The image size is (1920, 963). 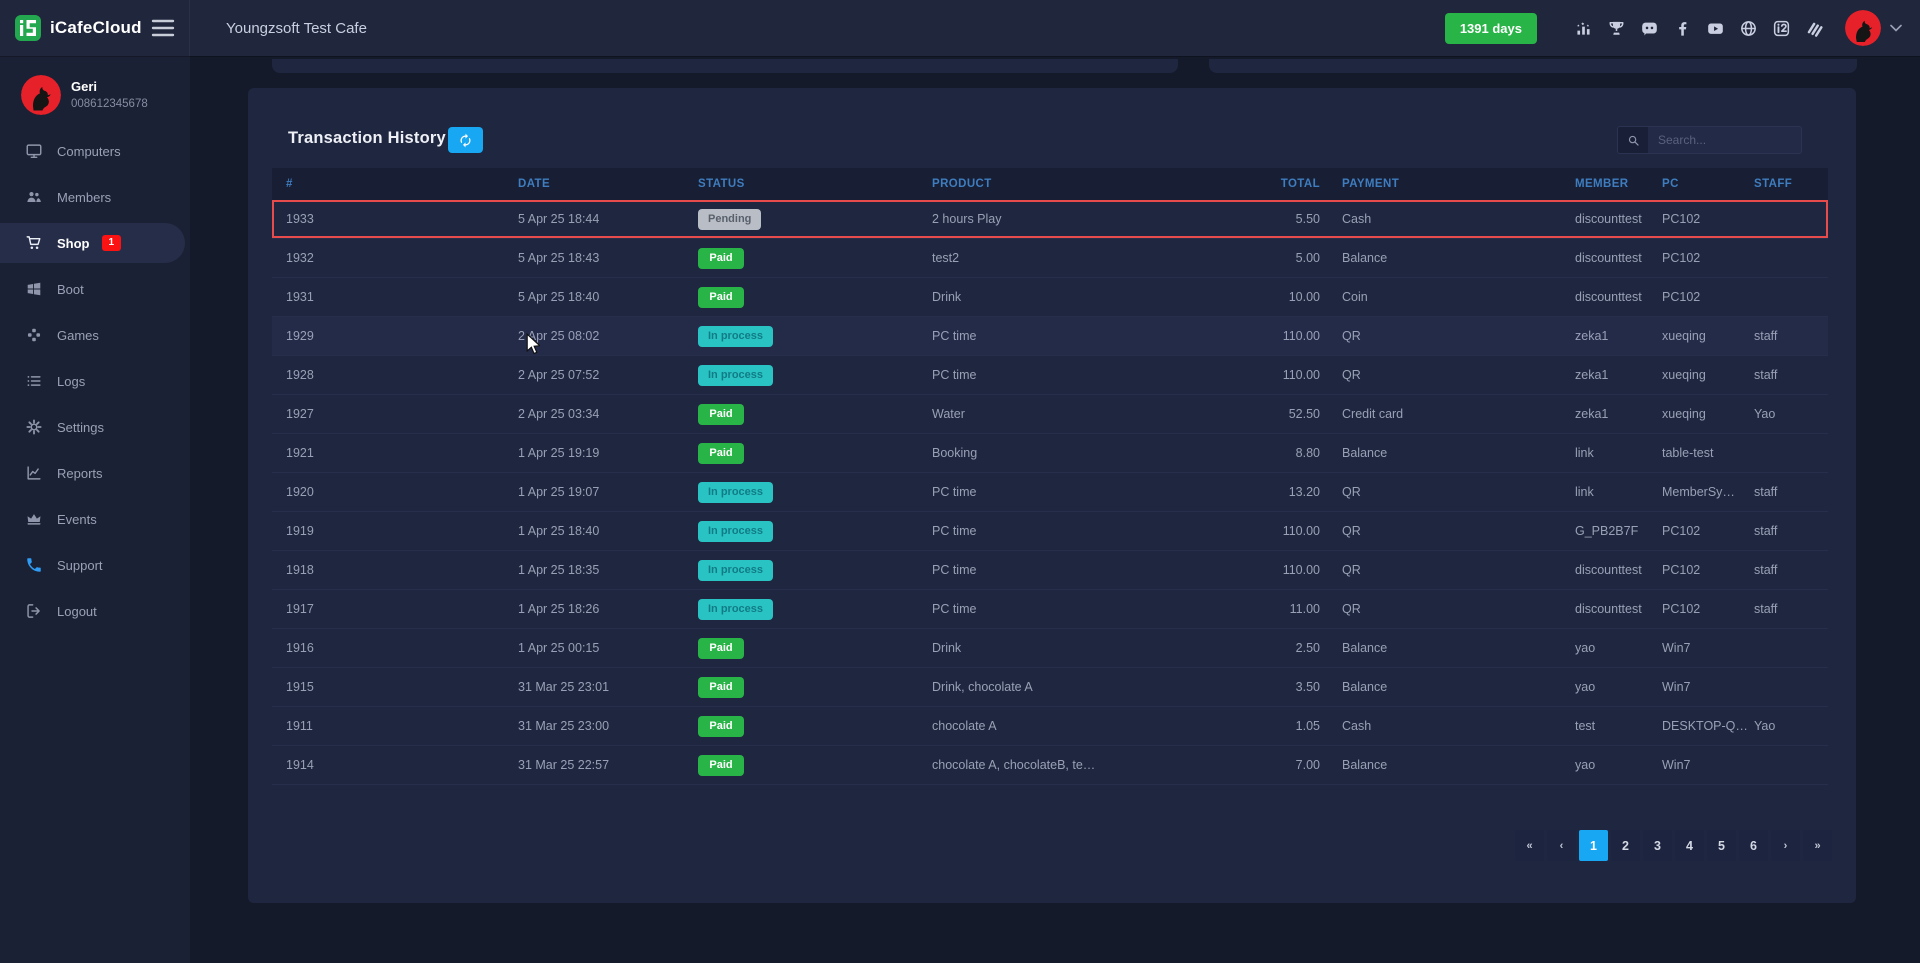 What do you see at coordinates (92, 473) in the screenshot?
I see `sidebar-item-reports: Reports` at bounding box center [92, 473].